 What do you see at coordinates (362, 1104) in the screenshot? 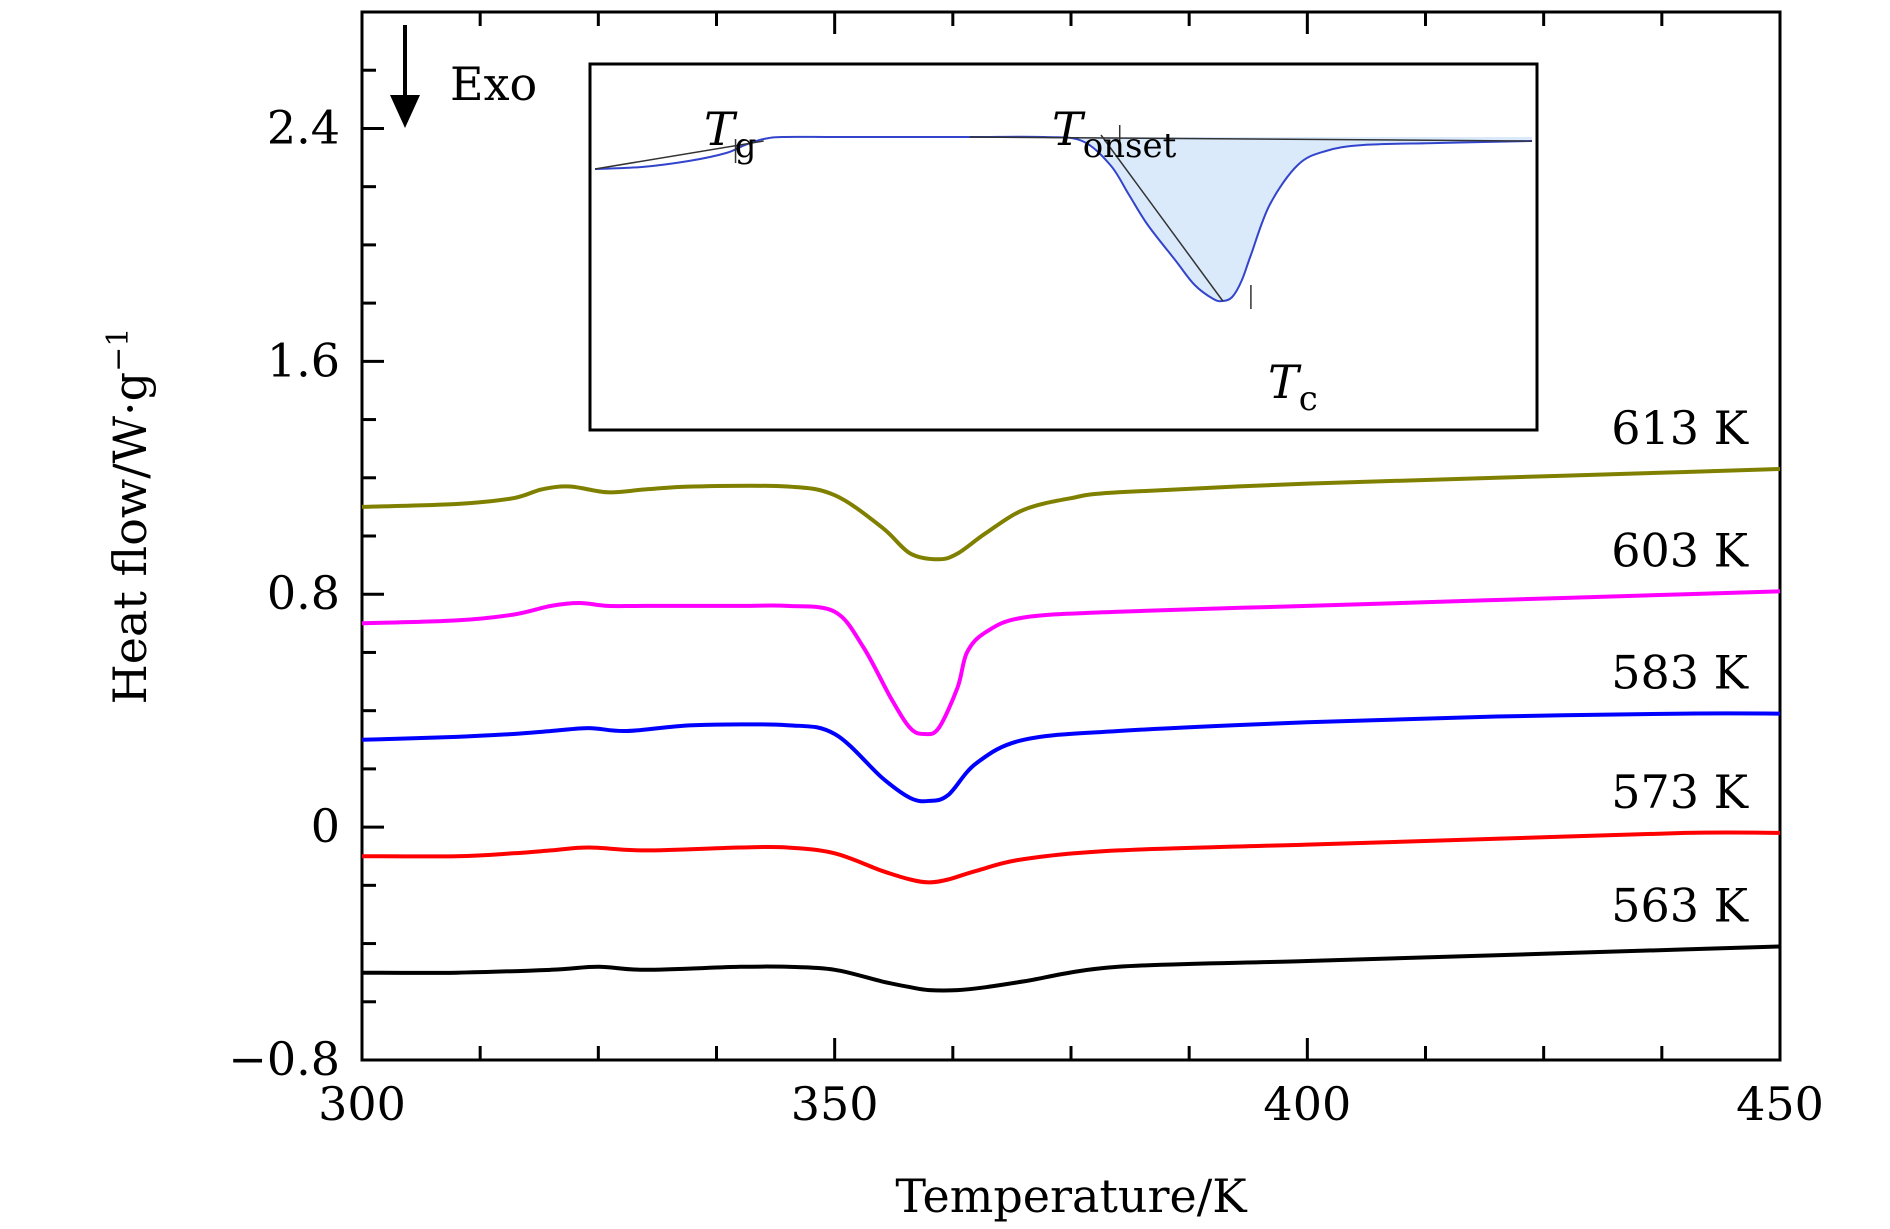
I see `x-tick-label: 300` at bounding box center [362, 1104].